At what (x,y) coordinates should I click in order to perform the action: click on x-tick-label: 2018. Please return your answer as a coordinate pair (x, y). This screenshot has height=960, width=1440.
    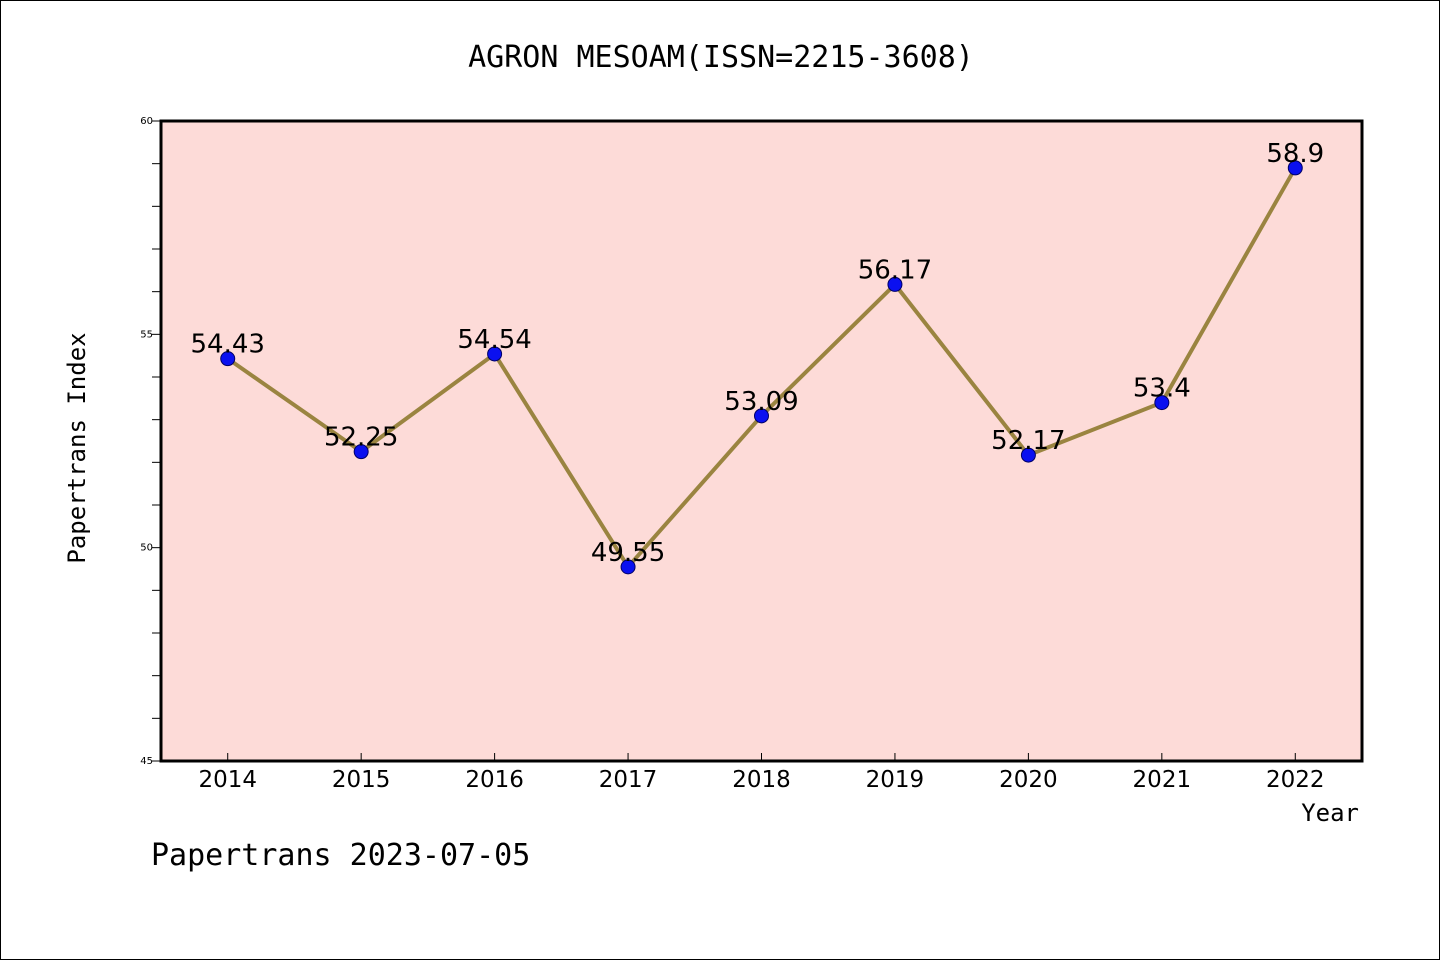
    Looking at the image, I should click on (761, 780).